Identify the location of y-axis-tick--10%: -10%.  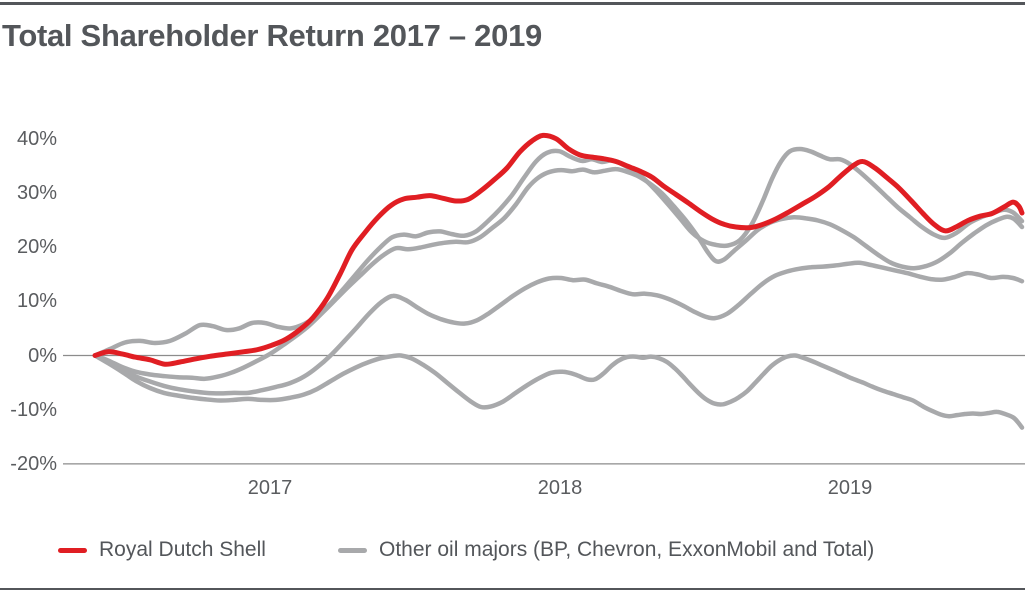
(33, 409).